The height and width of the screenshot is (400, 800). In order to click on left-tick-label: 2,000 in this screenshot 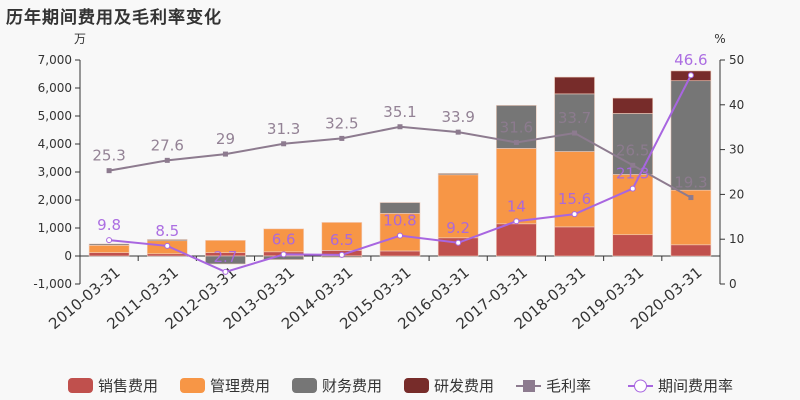, I will do `click(55, 200)`.